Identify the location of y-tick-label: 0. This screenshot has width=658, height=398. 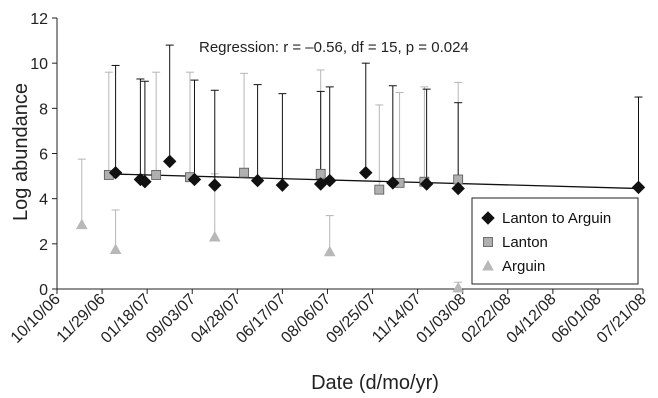
(43, 290).